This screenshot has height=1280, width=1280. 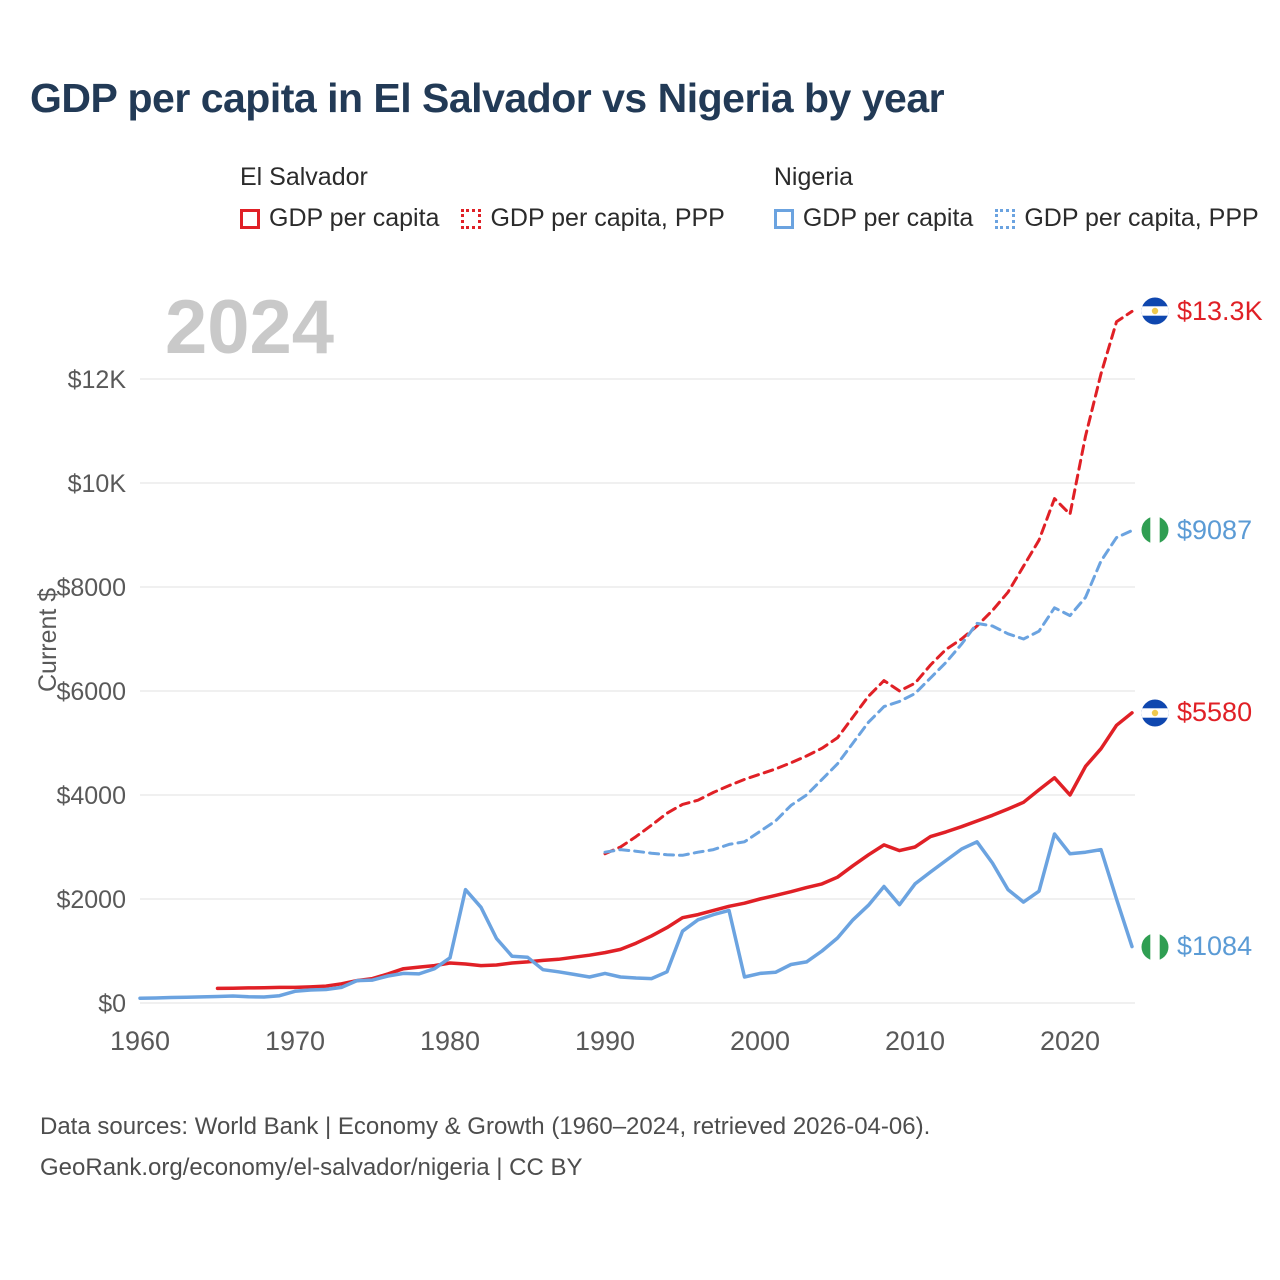 I want to click on end-label-el-salvador-ppp: $13.3K, so click(x=1202, y=311).